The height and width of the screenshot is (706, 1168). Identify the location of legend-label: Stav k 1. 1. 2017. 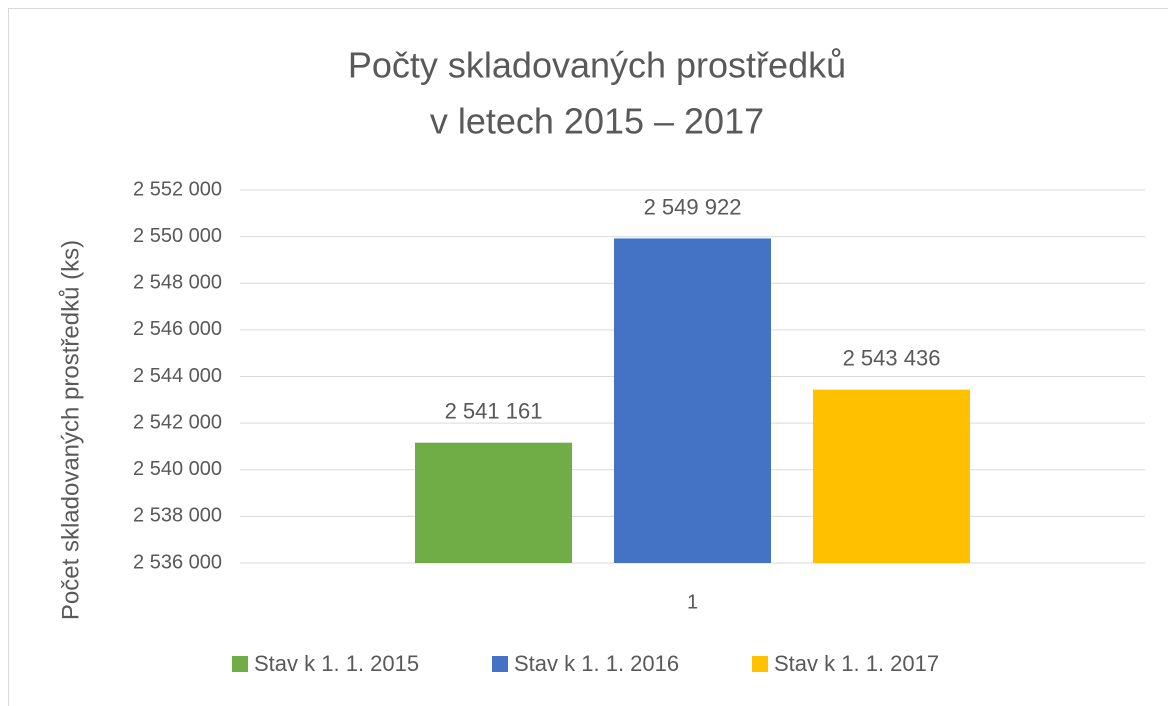
(856, 663).